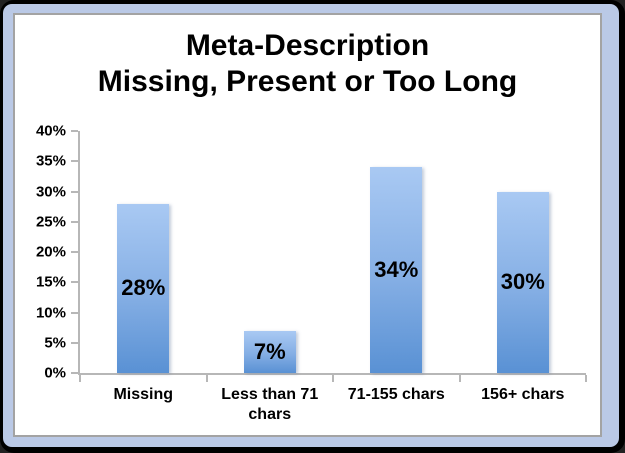 The image size is (625, 453). I want to click on category-label: 156+ chars, so click(523, 394).